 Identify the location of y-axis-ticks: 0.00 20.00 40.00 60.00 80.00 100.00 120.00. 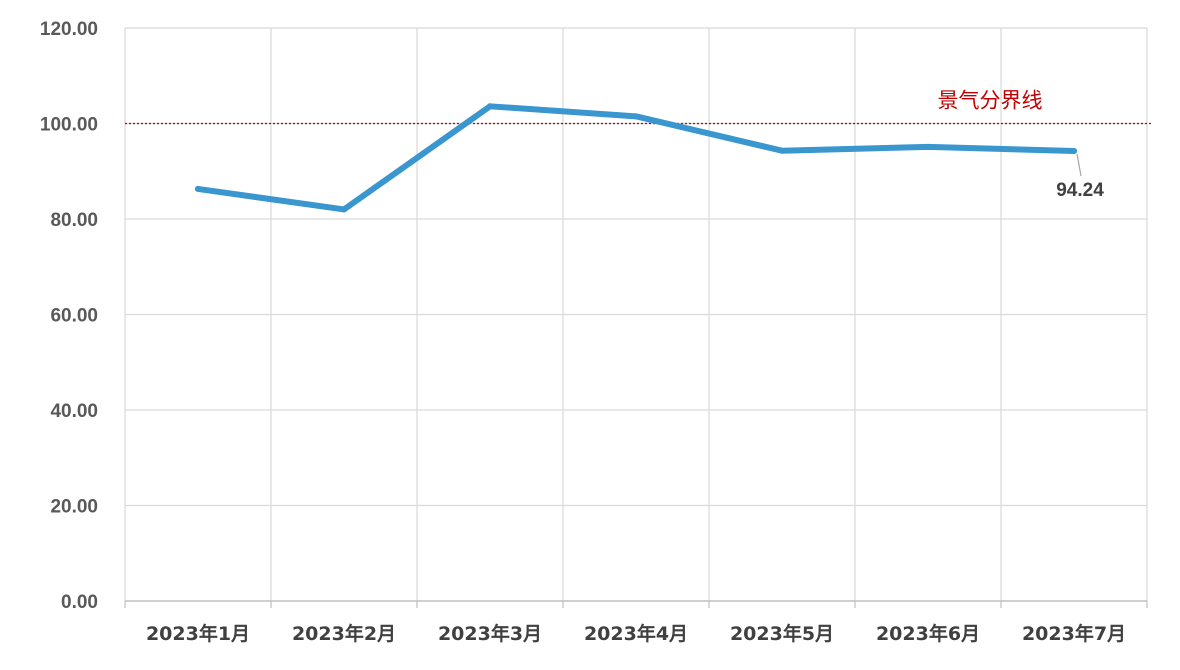
(69, 316).